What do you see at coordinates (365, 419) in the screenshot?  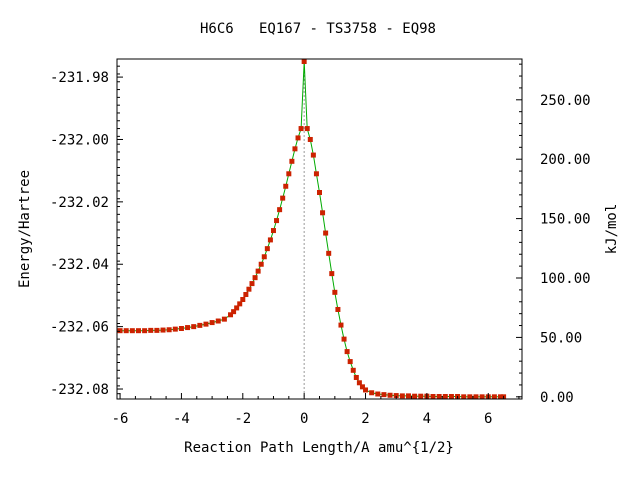 I see `x-tick-label: 2` at bounding box center [365, 419].